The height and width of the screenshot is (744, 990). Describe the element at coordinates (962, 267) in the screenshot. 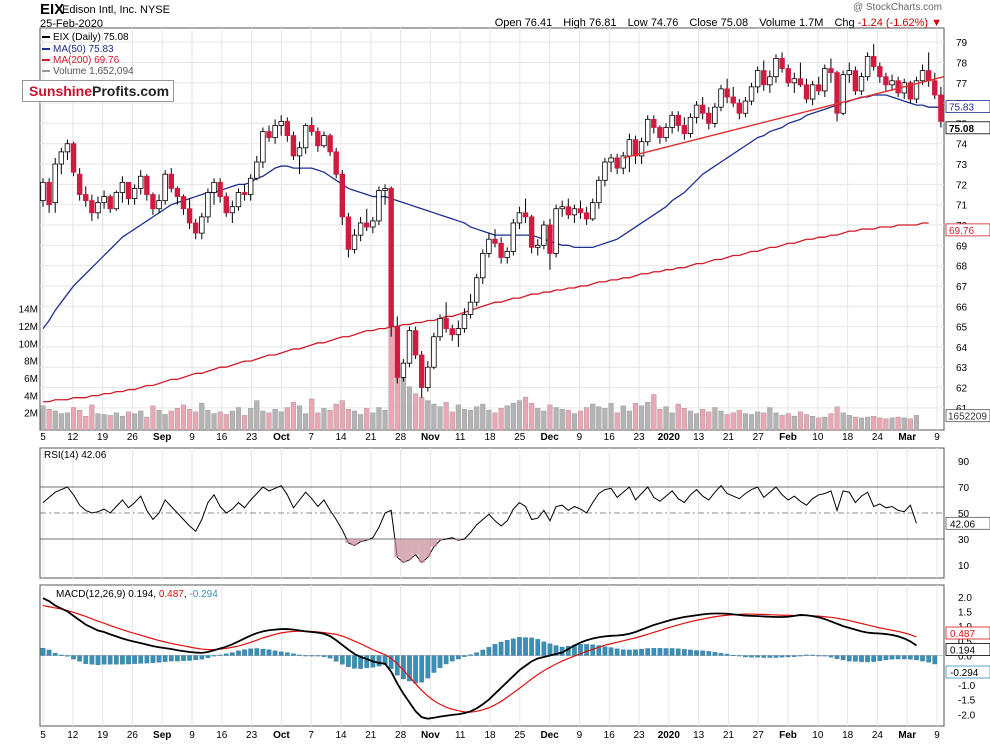

I see `price-tick-label: 68` at that location.